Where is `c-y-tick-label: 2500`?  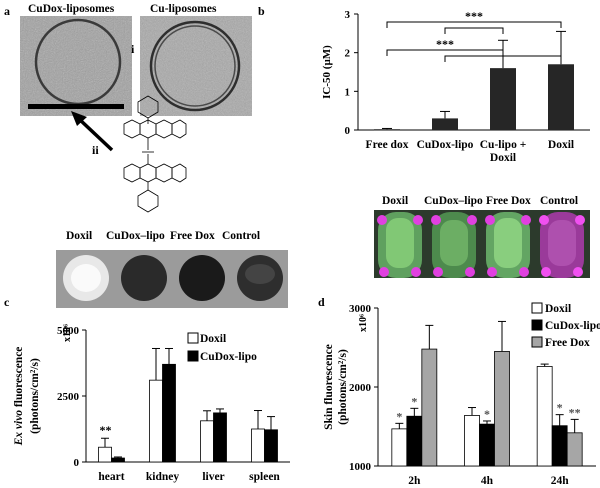 c-y-tick-label: 2500 is located at coordinates (68, 397).